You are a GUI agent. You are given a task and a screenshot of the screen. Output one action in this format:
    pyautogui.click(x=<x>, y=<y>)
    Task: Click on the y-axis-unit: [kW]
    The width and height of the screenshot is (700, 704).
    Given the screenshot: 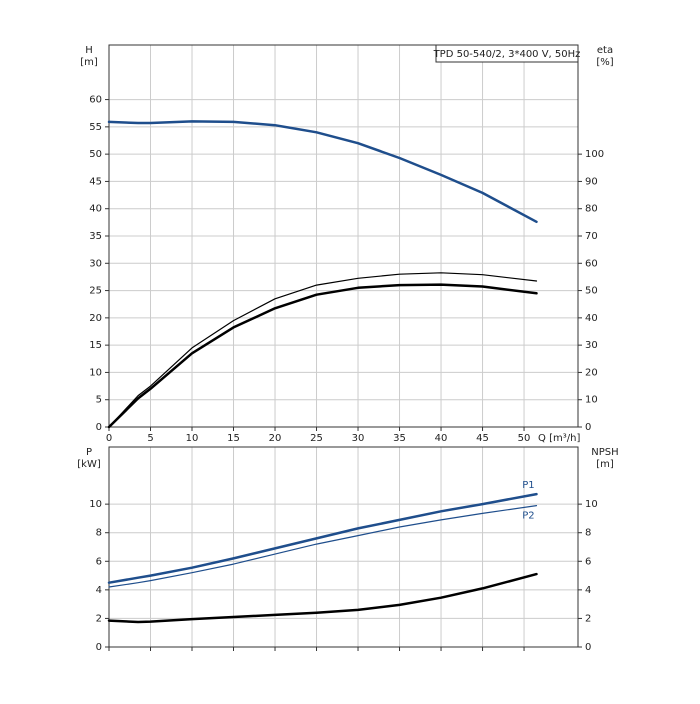 What is the action you would take?
    pyautogui.click(x=89, y=464)
    